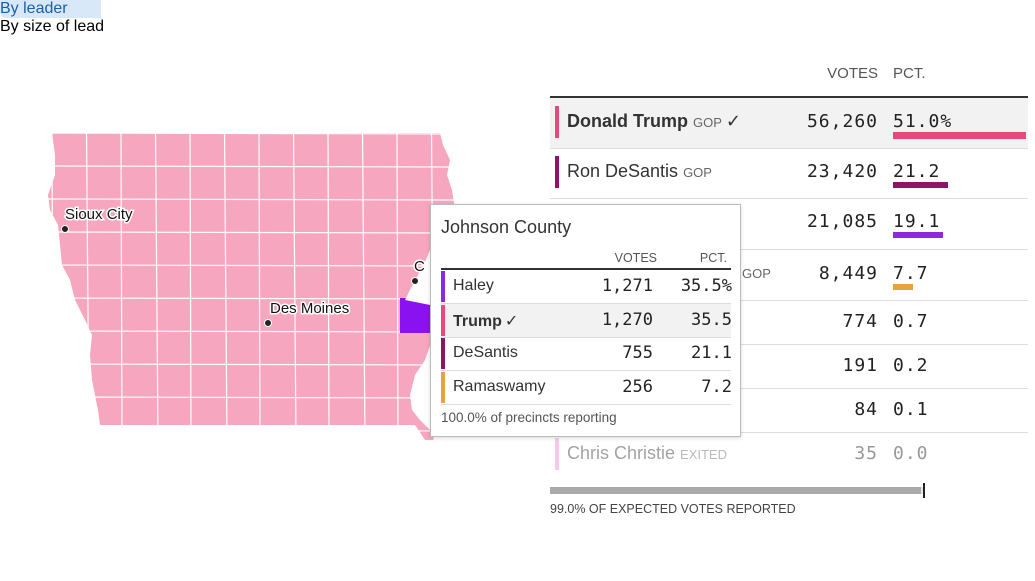 The image size is (1035, 581). Describe the element at coordinates (673, 509) in the screenshot. I see `reported-label: 99.0% OF EXPECTED VOTES REPORTED` at that location.